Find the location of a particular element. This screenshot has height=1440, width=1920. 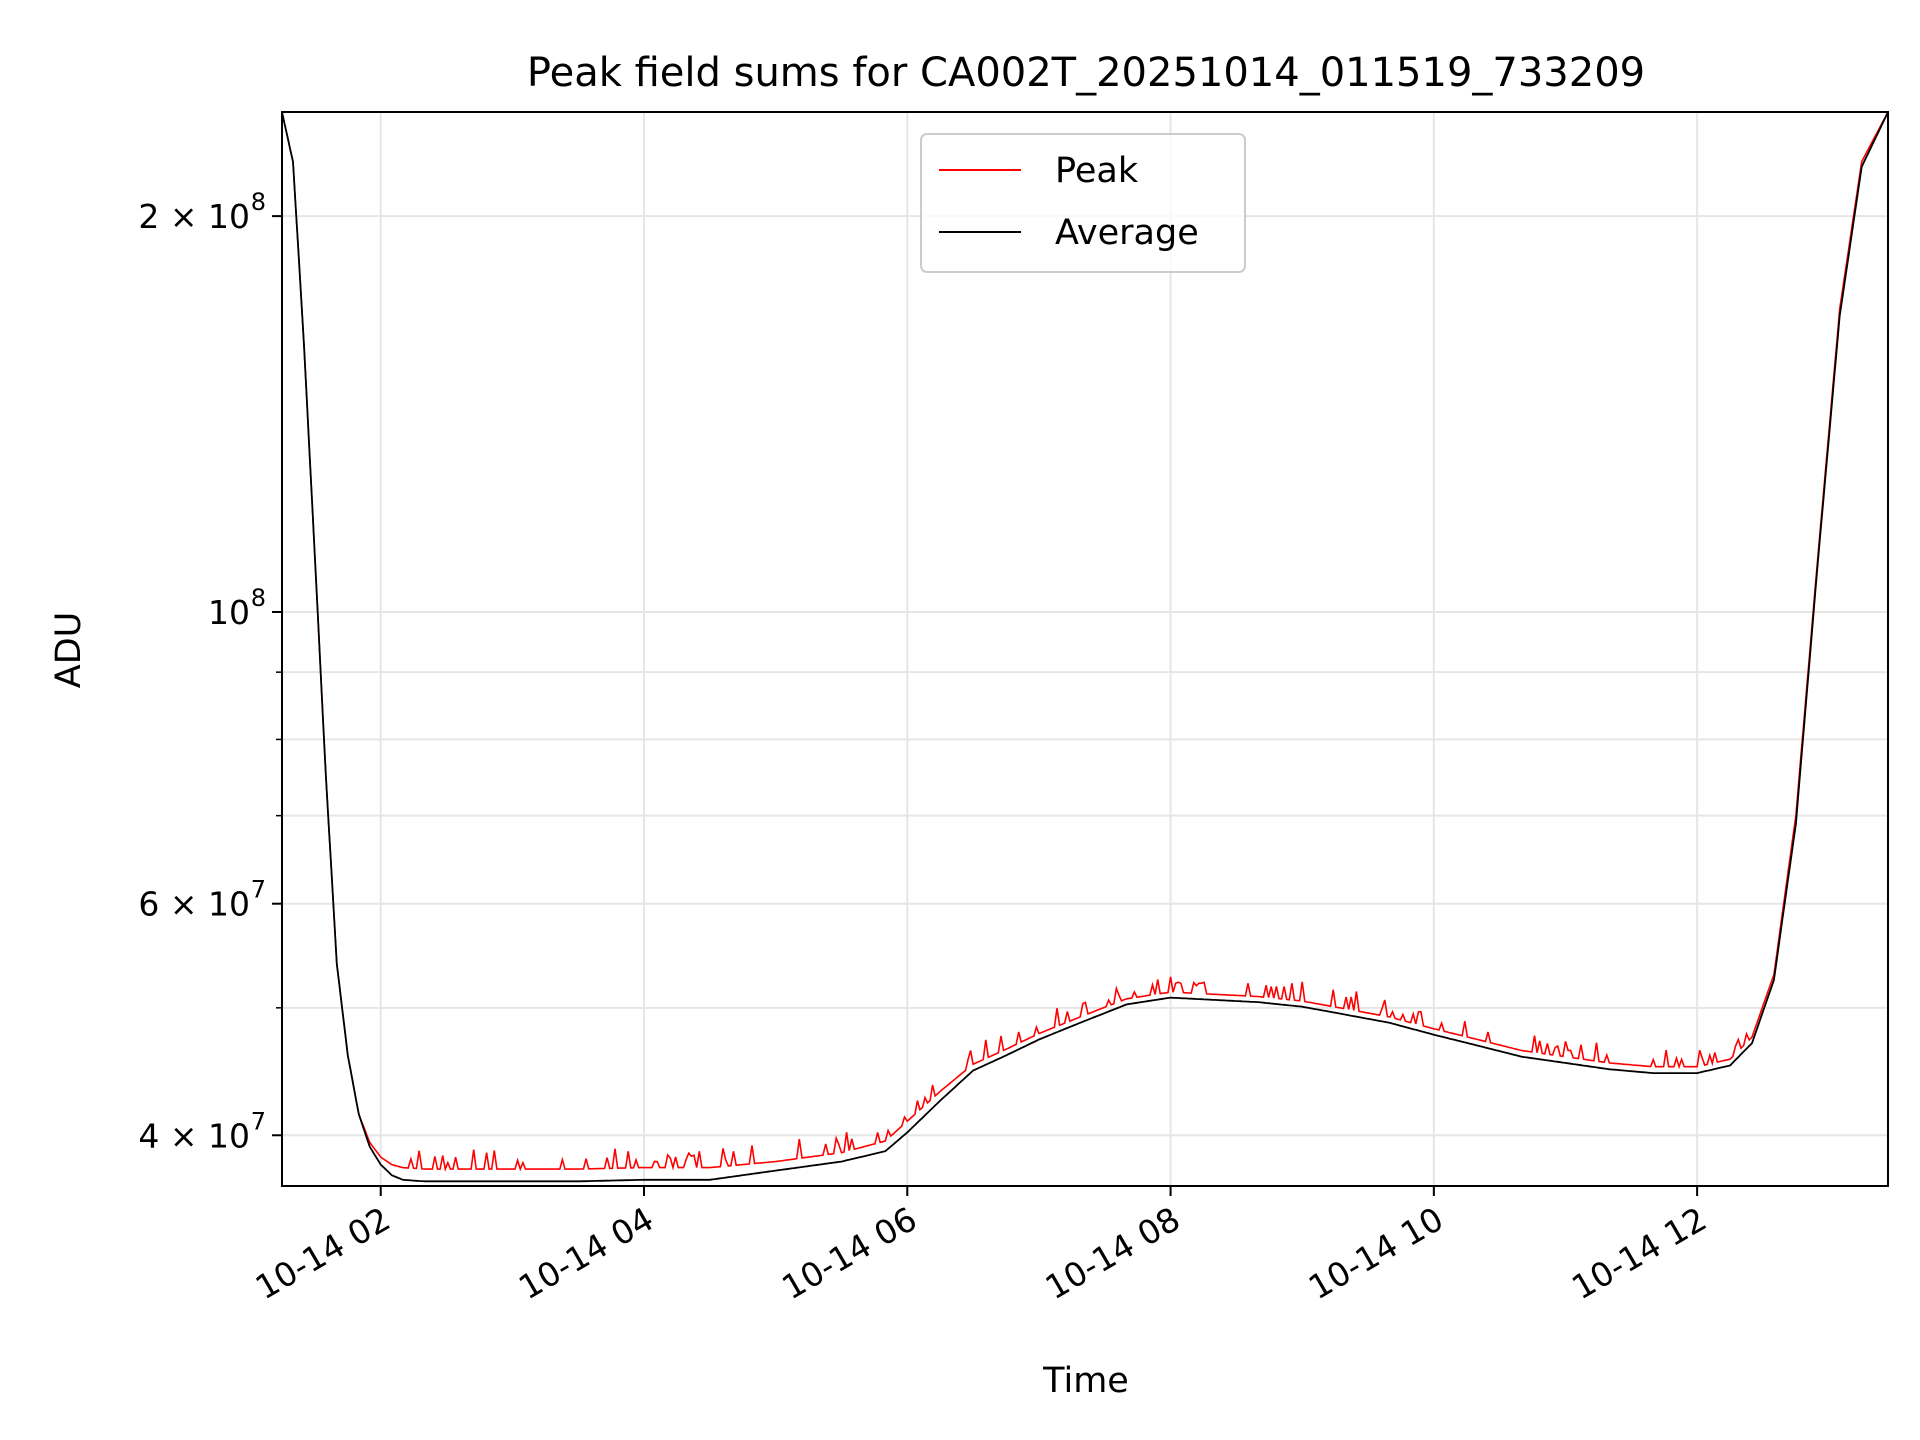

y-tick-label: 6 × 10 is located at coordinates (194, 904).